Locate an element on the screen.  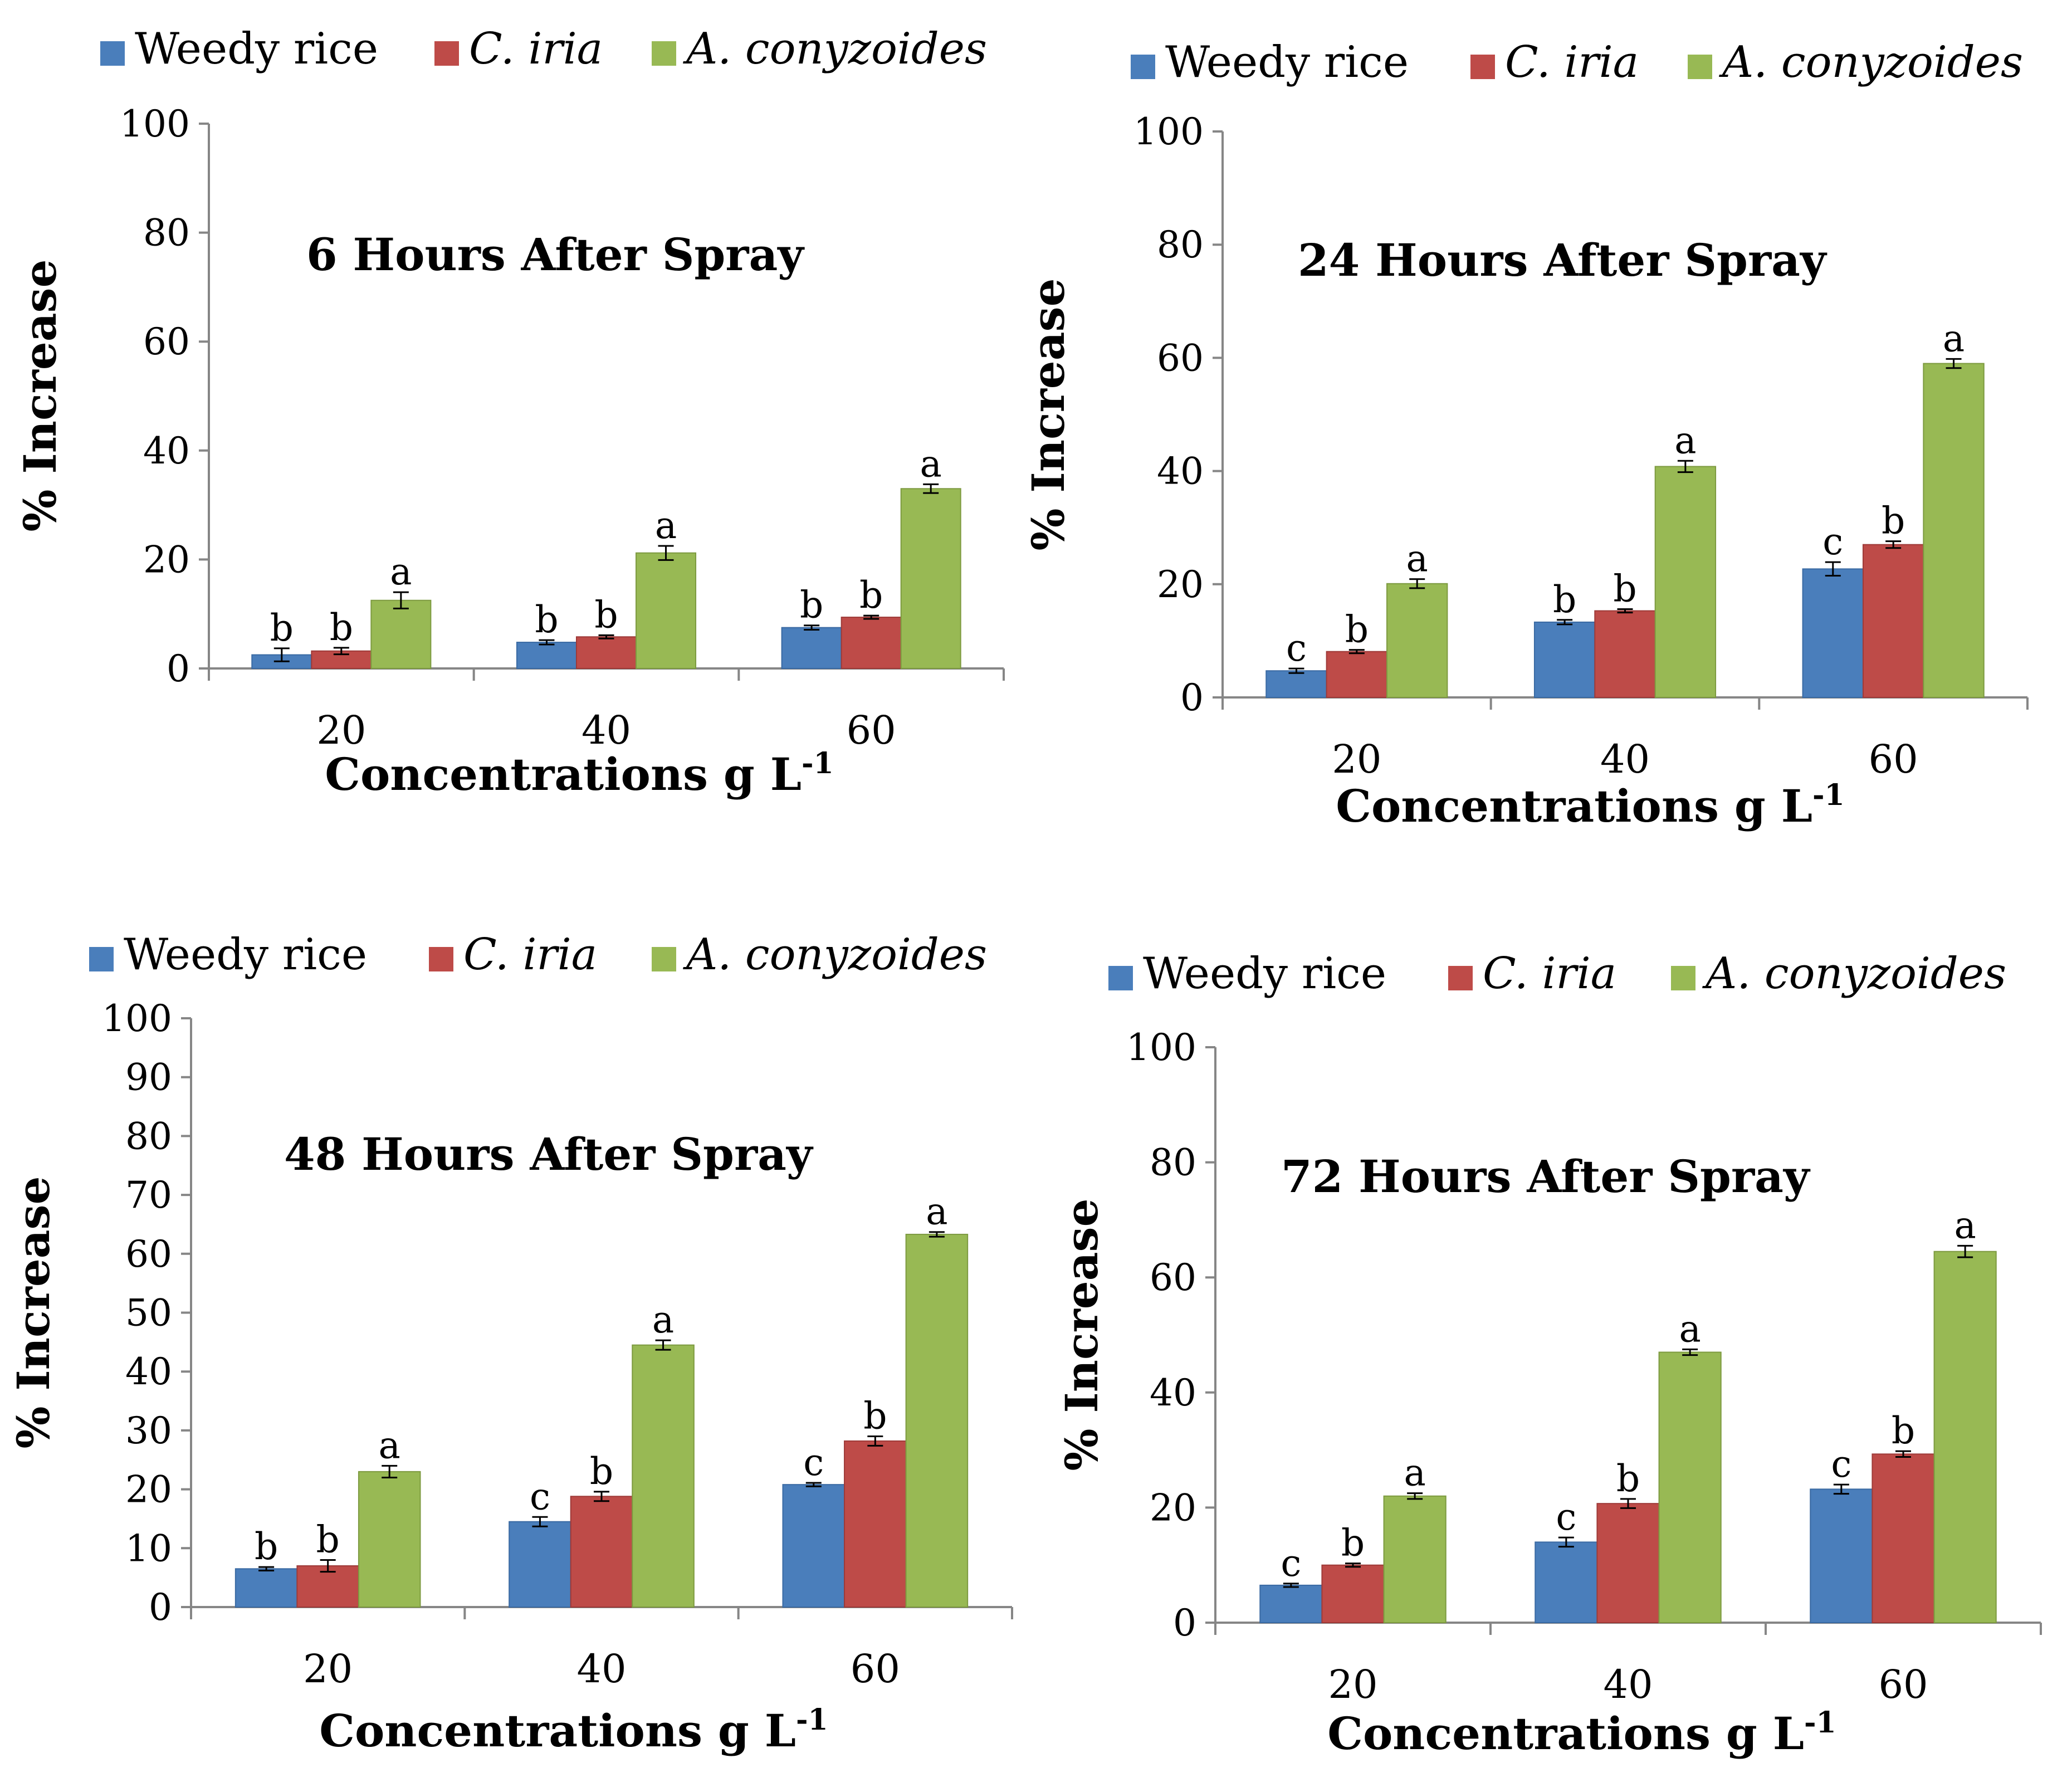
y-tick-label: 30 is located at coordinates (148, 1430).